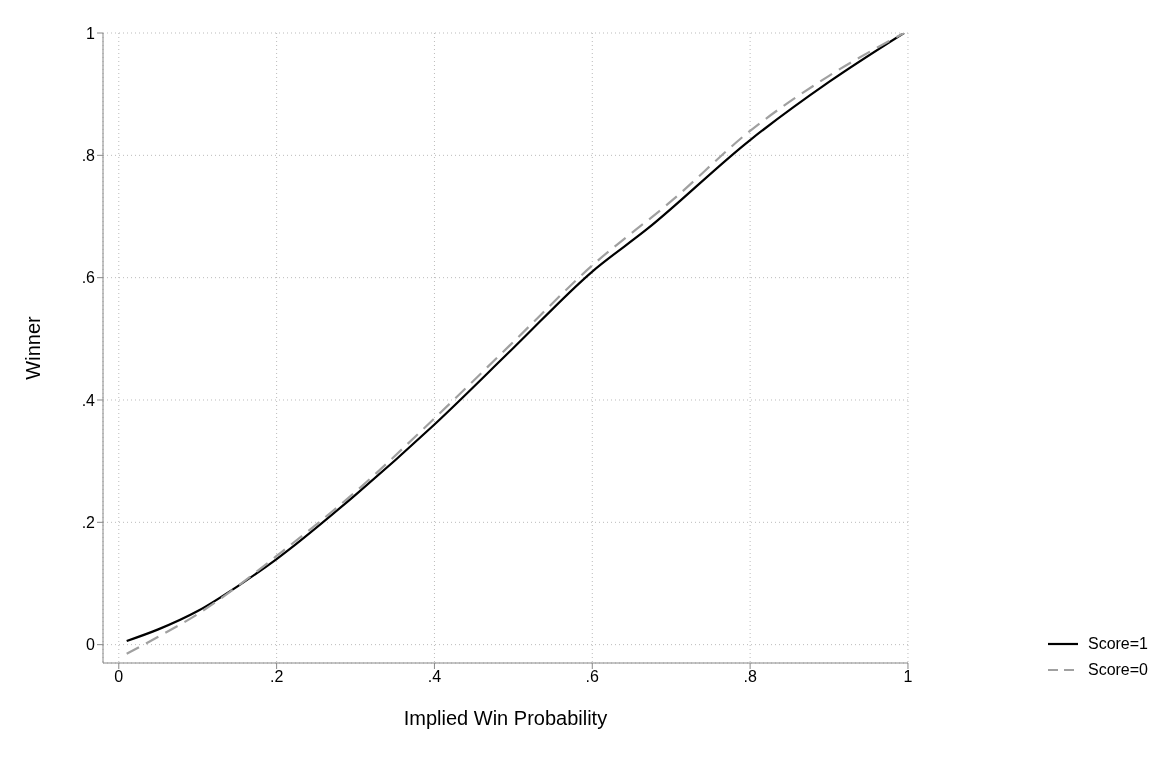  I want to click on x-tick-label: .2, so click(276, 677).